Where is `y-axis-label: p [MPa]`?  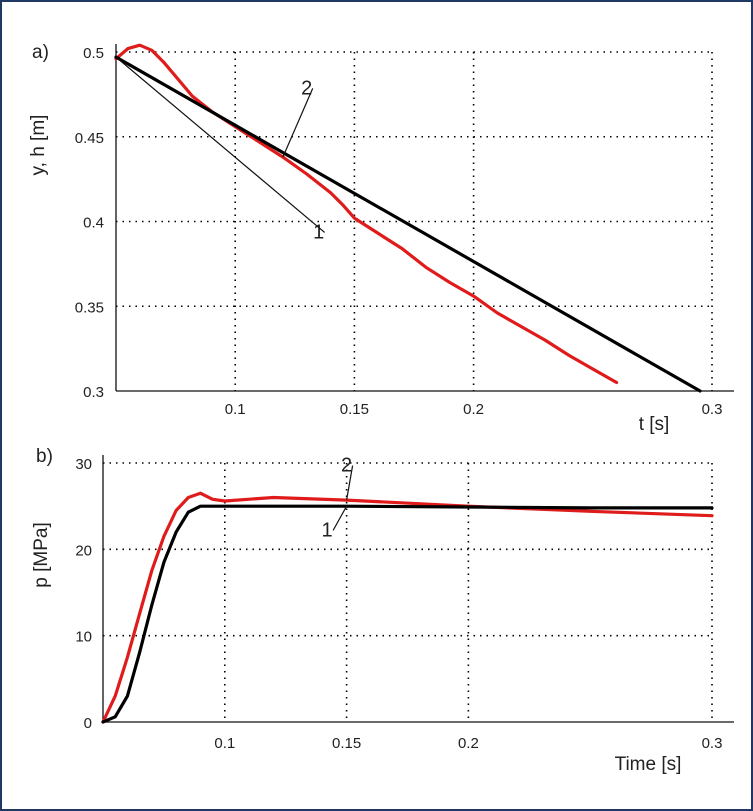 y-axis-label: p [MPa] is located at coordinates (41, 554).